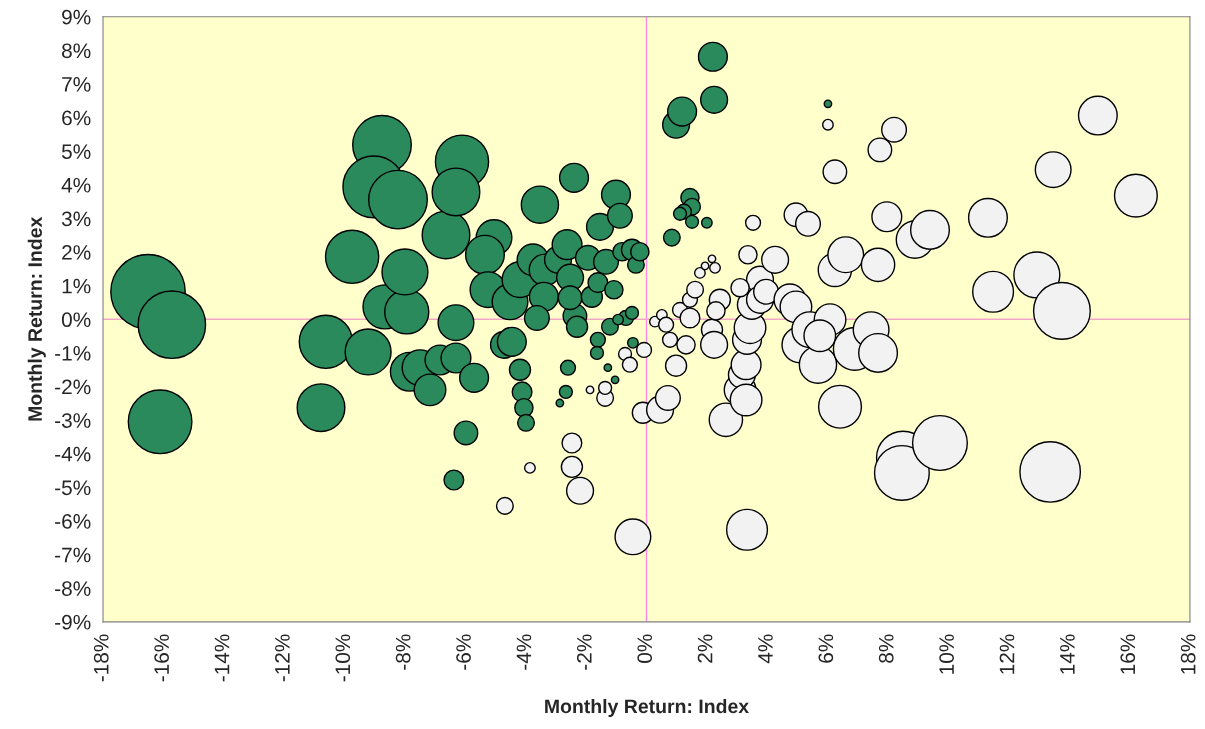 The height and width of the screenshot is (729, 1205). What do you see at coordinates (73, 420) in the screenshot?
I see `y-tick-label: -3%` at bounding box center [73, 420].